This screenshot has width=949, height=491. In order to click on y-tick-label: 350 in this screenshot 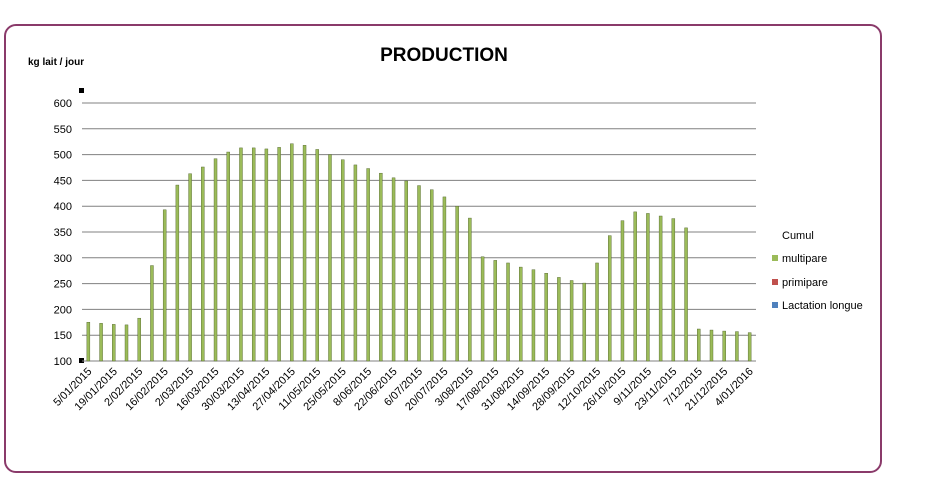, I will do `click(63, 233)`.